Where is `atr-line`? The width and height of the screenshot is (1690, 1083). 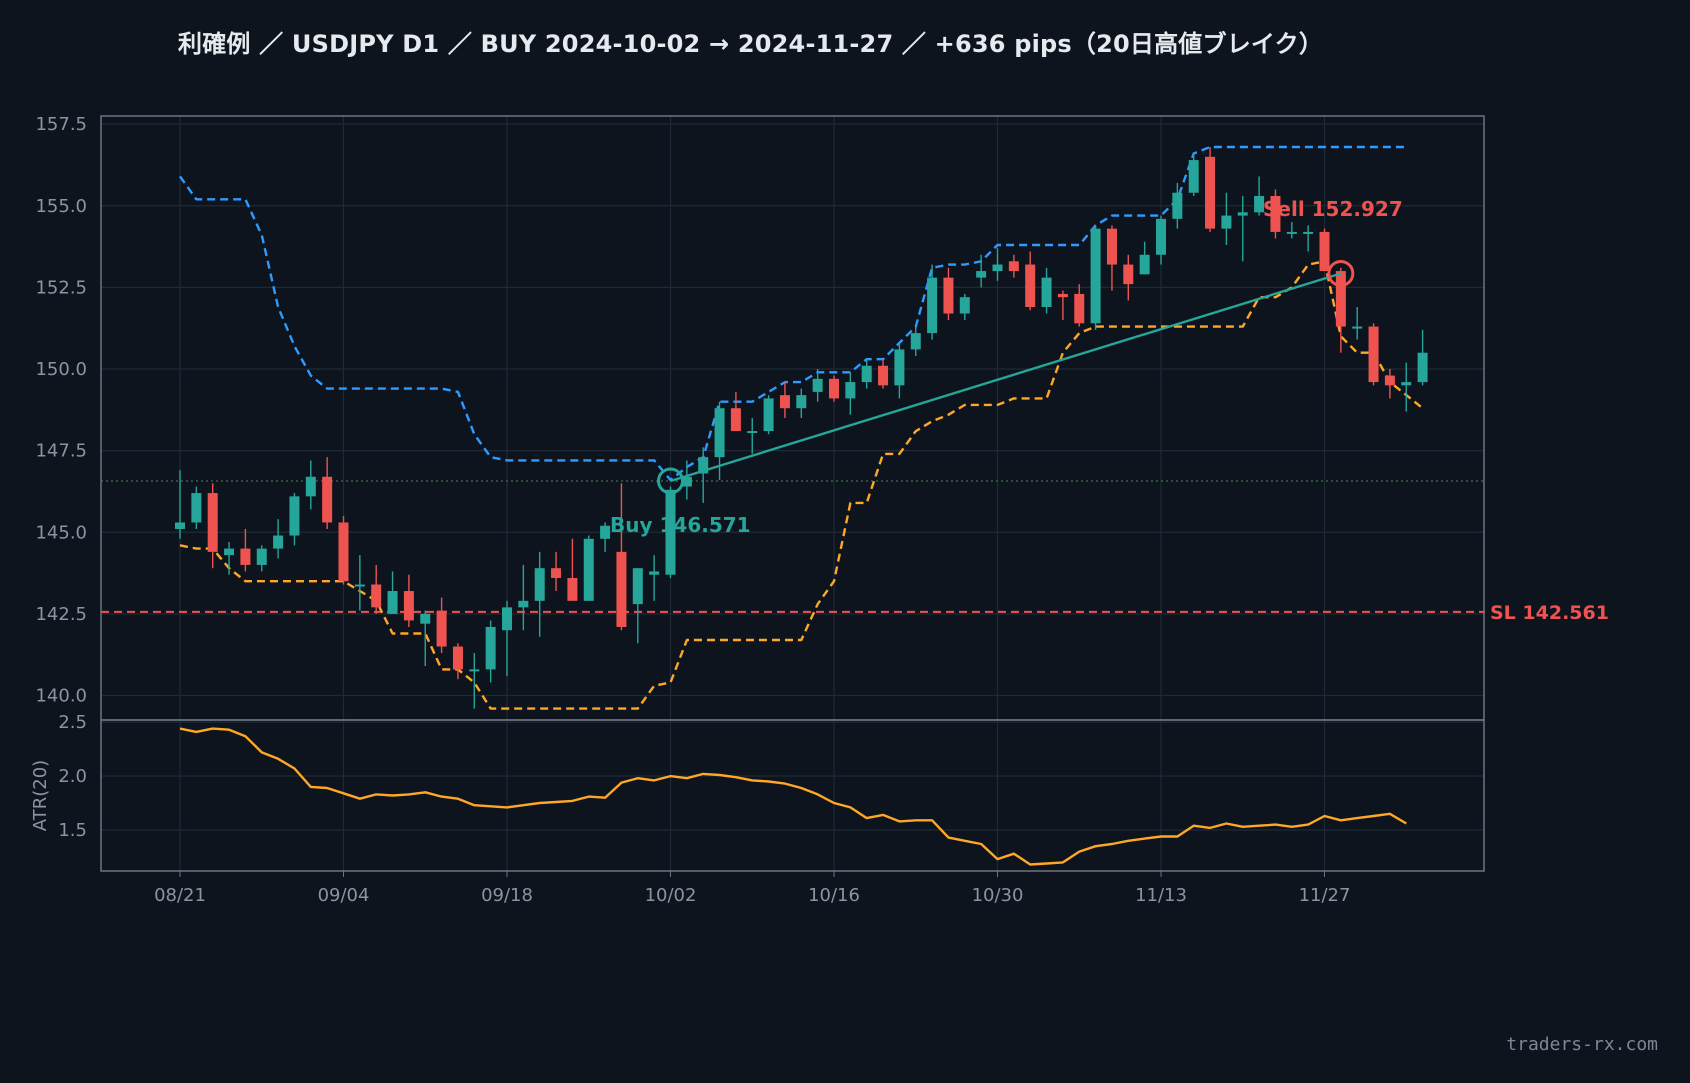 atr-line is located at coordinates (793, 796).